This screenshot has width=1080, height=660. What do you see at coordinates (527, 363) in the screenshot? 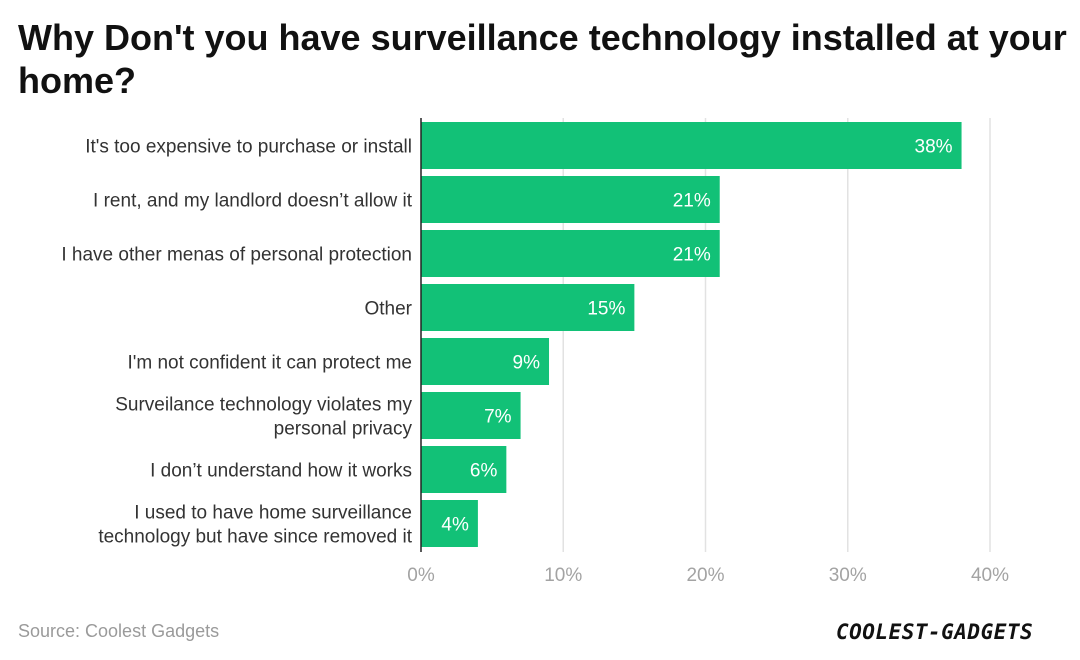
I see `value-label: 9%` at bounding box center [527, 363].